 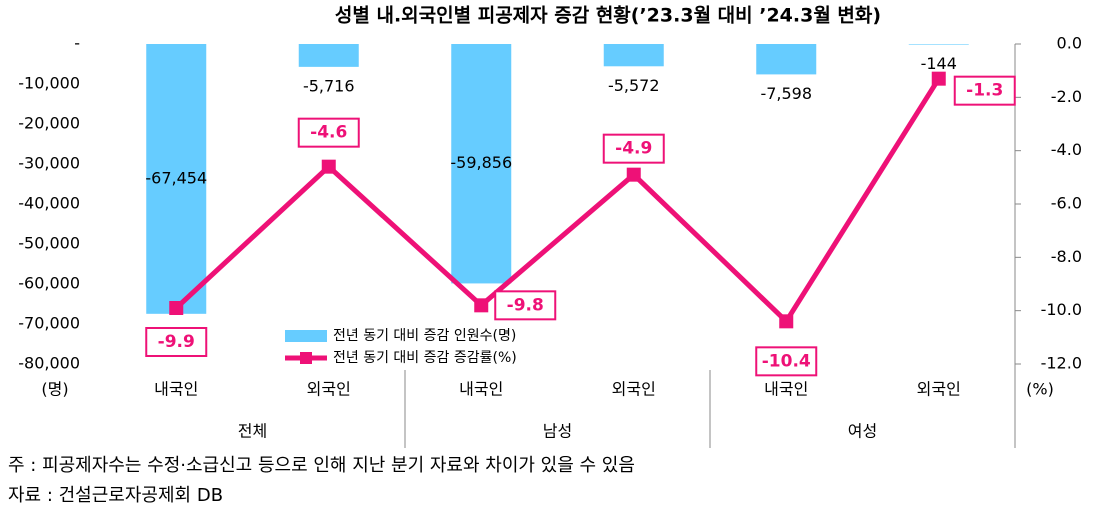 I want to click on y-tick-label: -10,000, so click(x=49, y=83).